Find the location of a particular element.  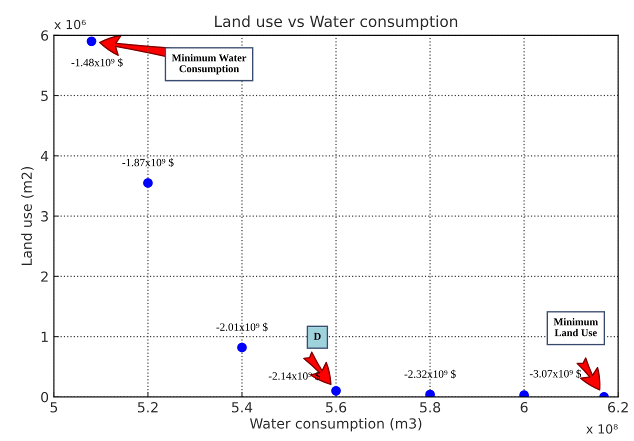

x-tick-label: 5.8 is located at coordinates (430, 407).